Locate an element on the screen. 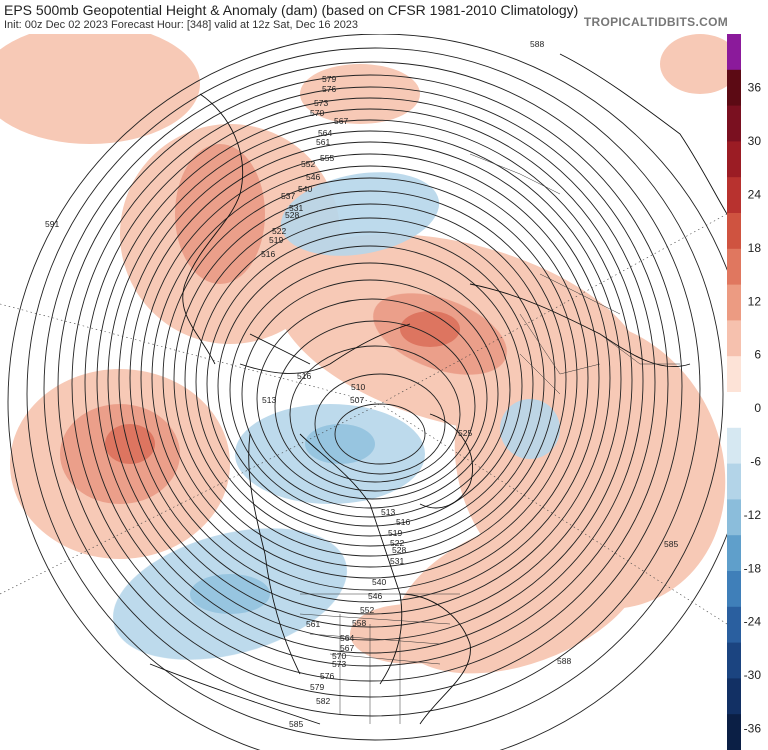 Image resolution: width=768 pixels, height=750 pixels. colorbar-tick-label: 36 is located at coordinates (755, 88).